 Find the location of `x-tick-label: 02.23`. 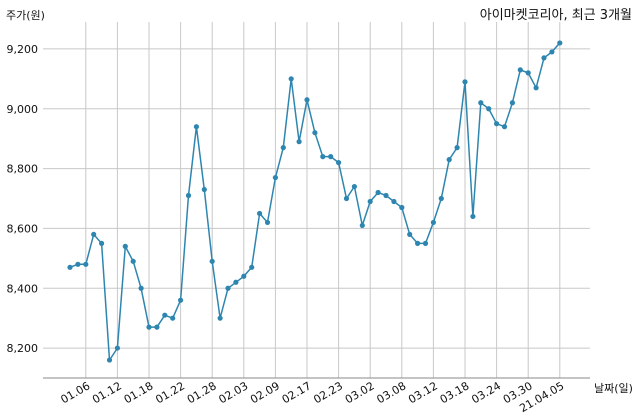

x-tick-label: 02.23 is located at coordinates (328, 392).